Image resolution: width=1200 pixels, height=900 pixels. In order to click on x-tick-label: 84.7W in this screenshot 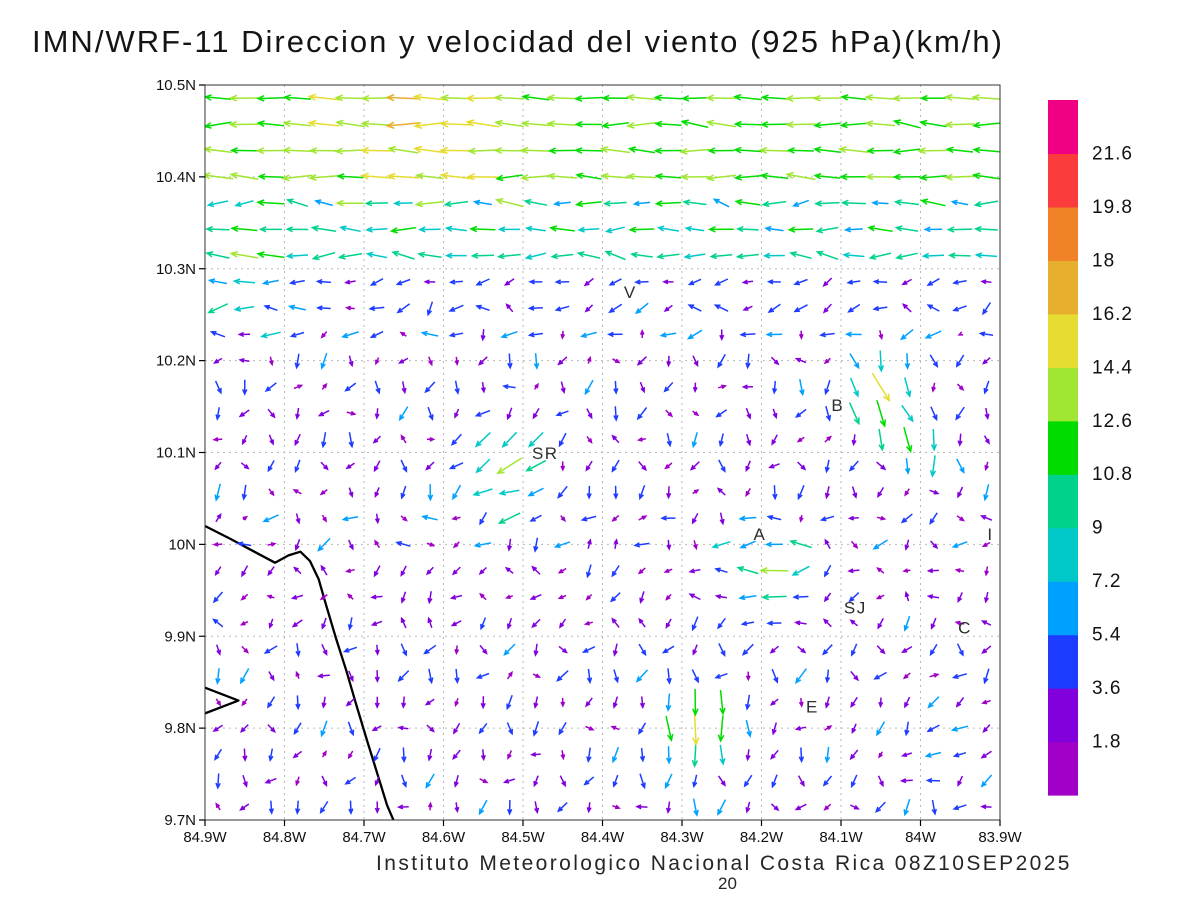, I will do `click(364, 837)`.